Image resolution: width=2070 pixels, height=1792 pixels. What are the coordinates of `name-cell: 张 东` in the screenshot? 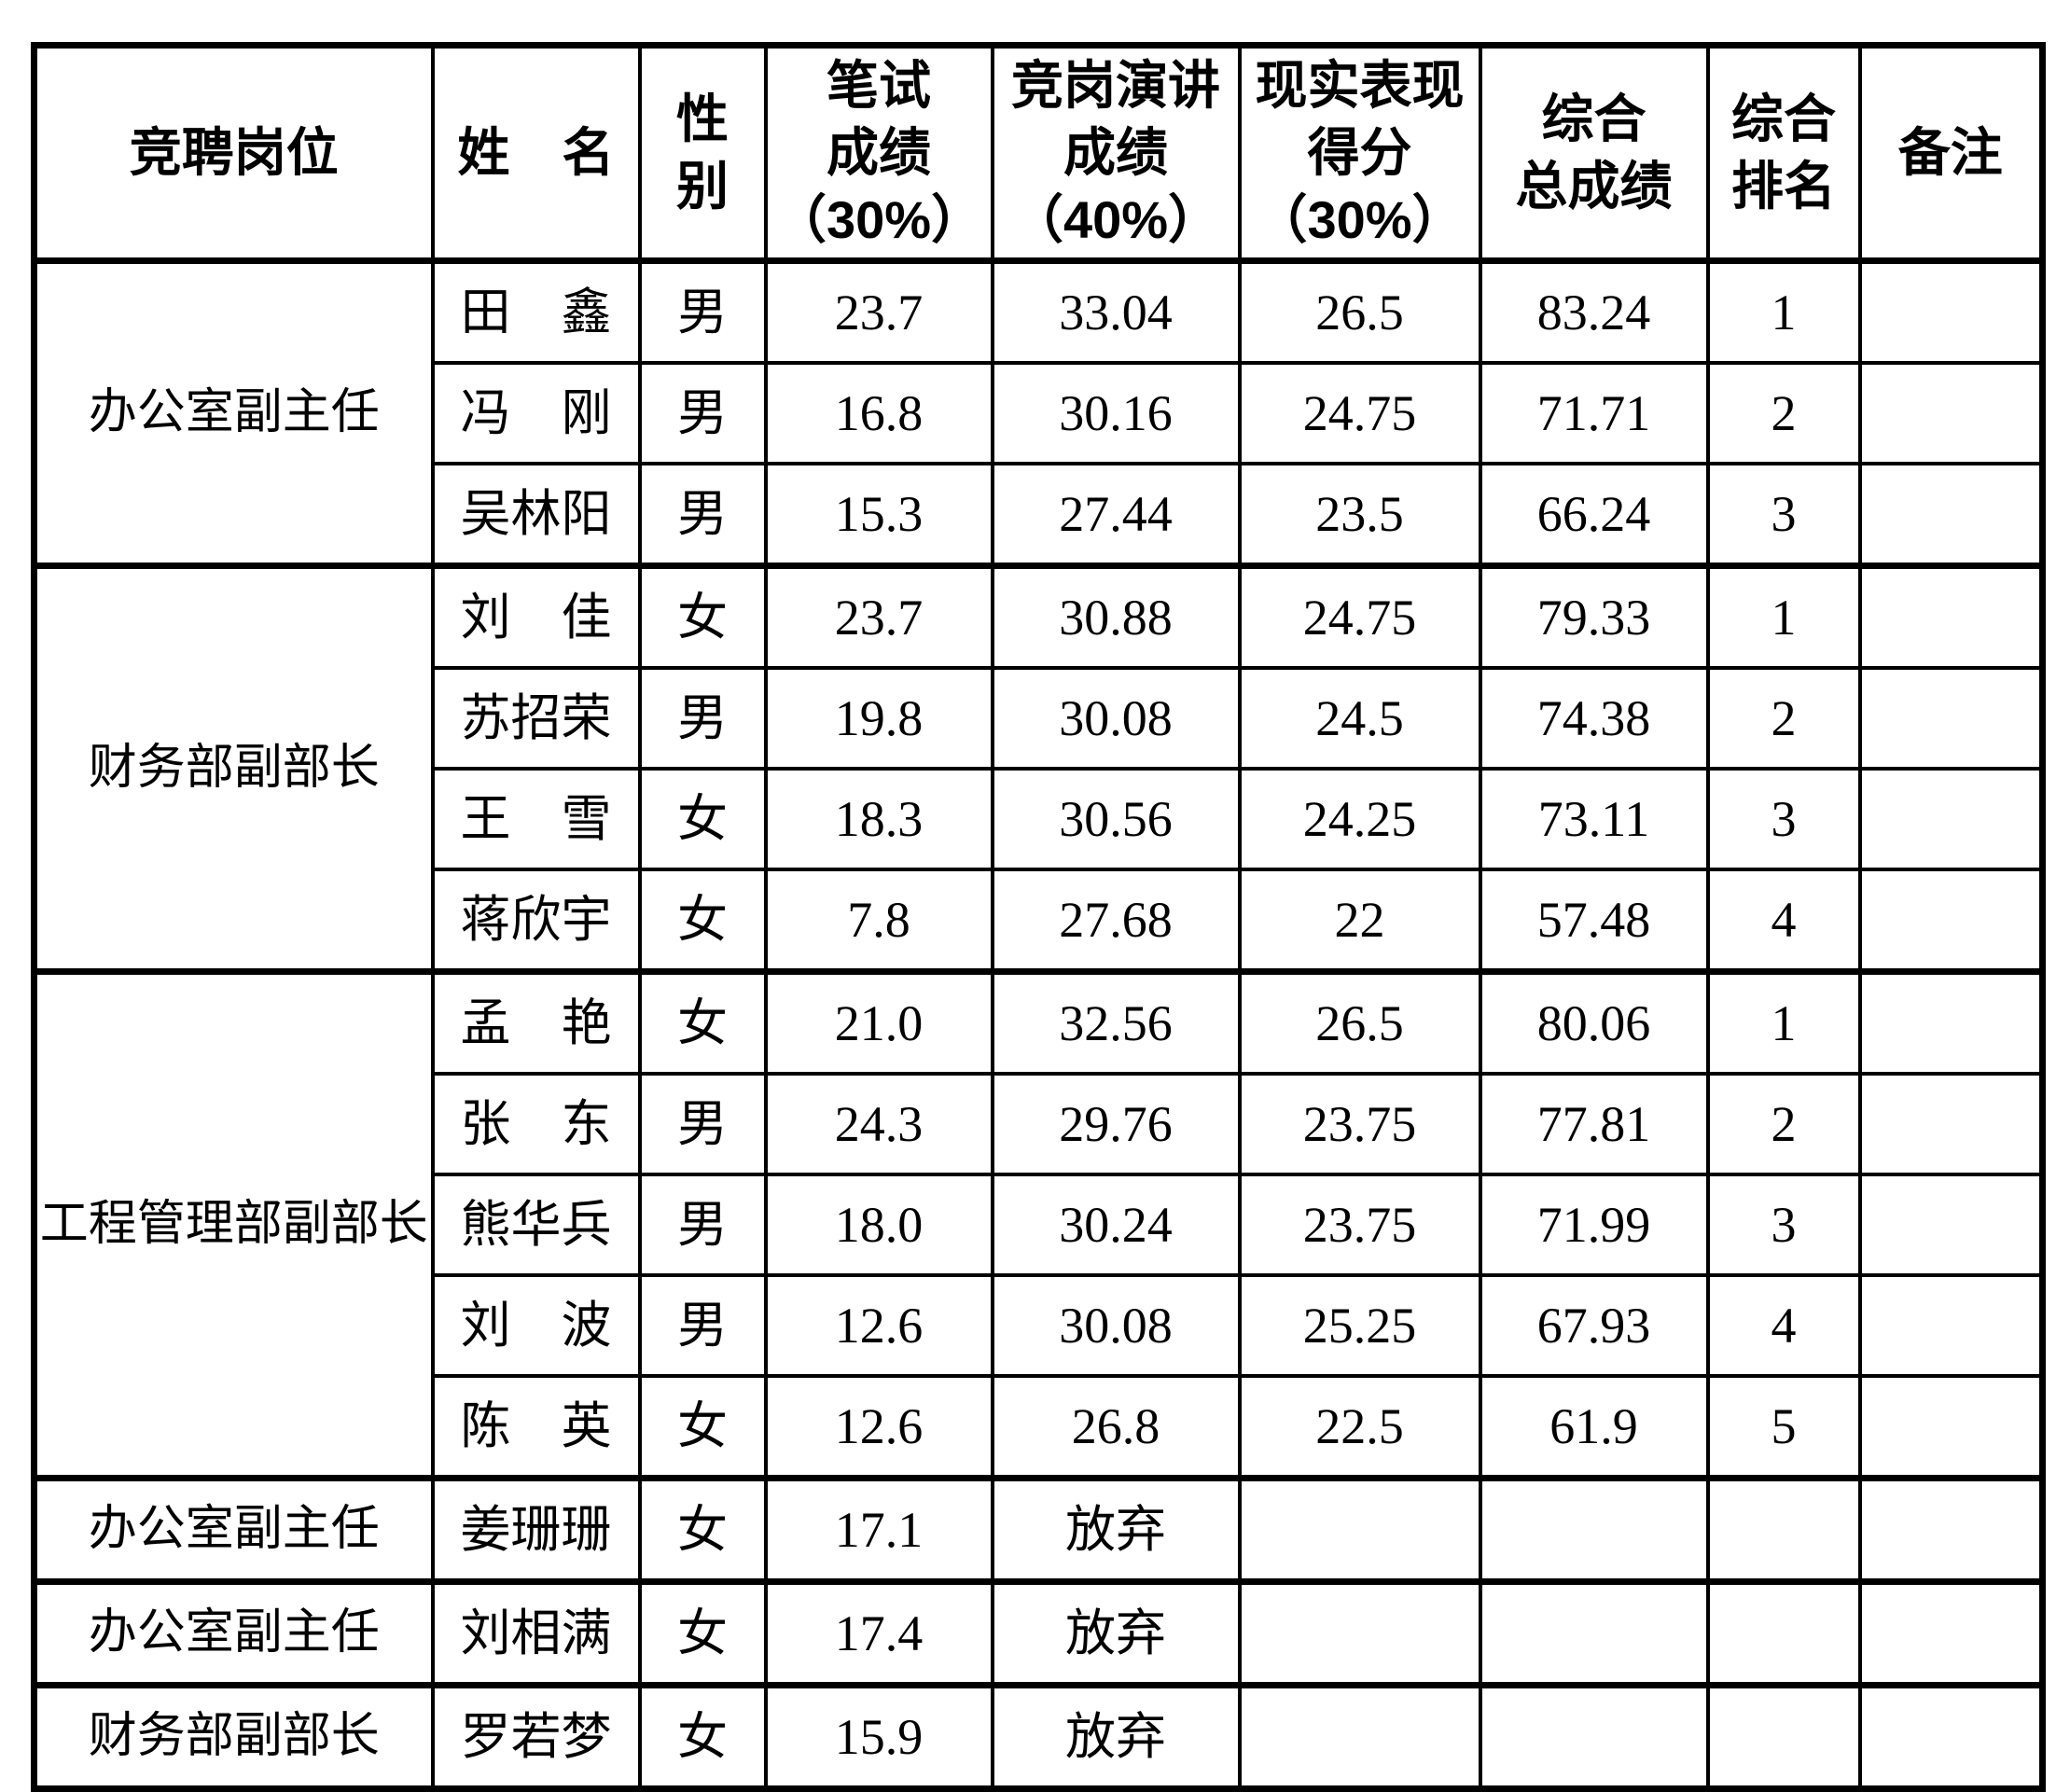 It's located at (536, 1124).